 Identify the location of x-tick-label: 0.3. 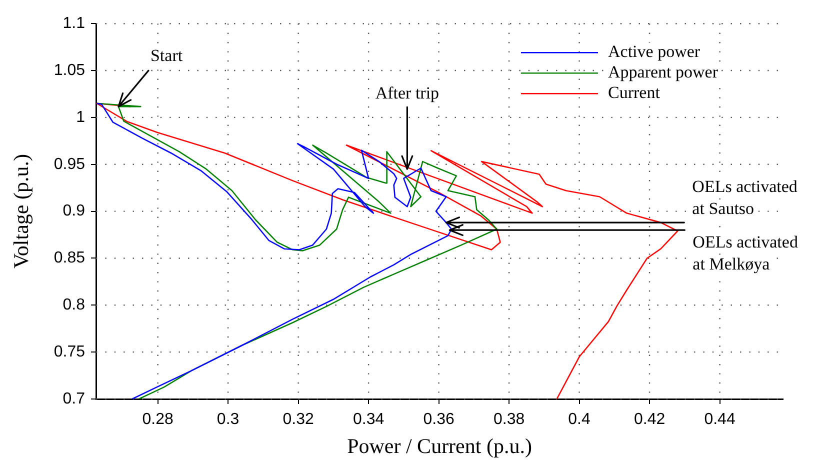
(228, 419).